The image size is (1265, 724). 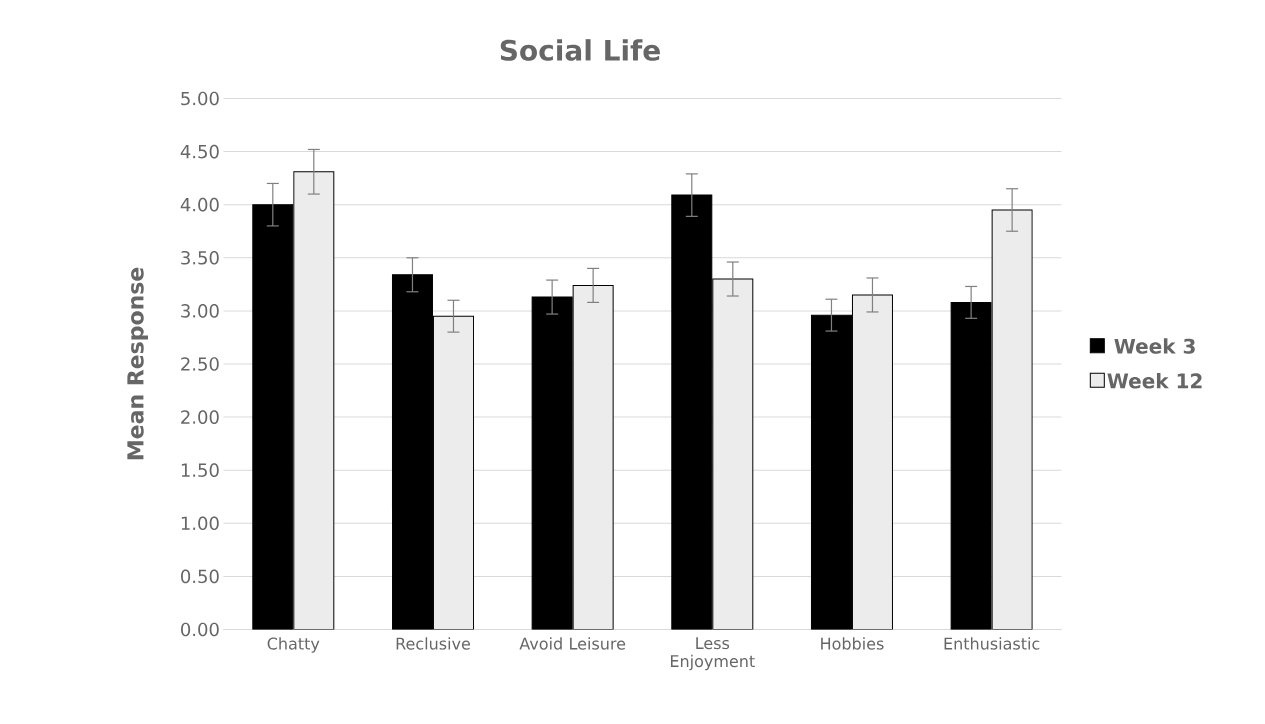 I want to click on y-axis-title: Mean Response, so click(x=137, y=363).